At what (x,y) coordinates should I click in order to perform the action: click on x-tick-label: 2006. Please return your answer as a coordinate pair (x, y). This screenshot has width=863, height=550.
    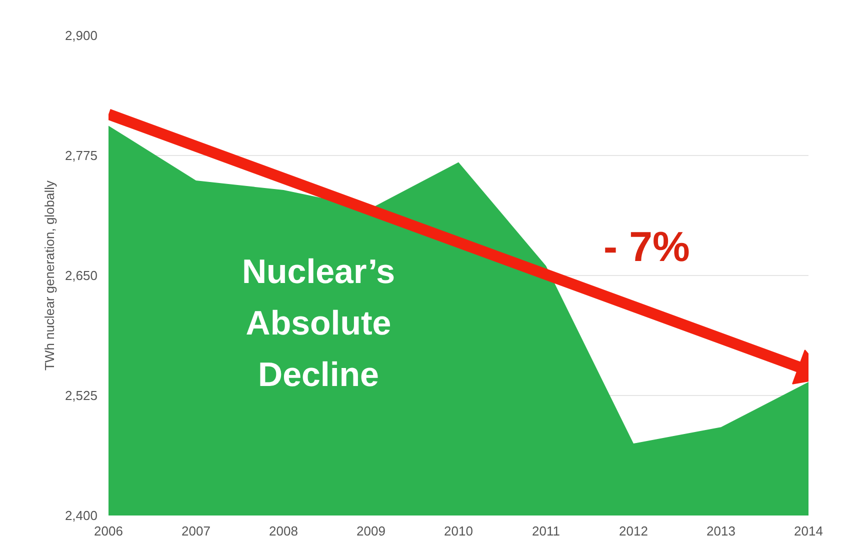
    Looking at the image, I should click on (108, 531).